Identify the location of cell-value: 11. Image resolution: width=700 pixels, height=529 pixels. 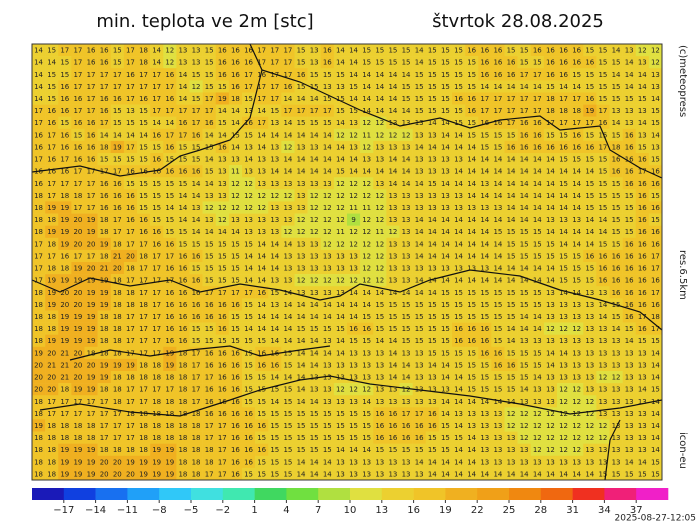
(235, 172).